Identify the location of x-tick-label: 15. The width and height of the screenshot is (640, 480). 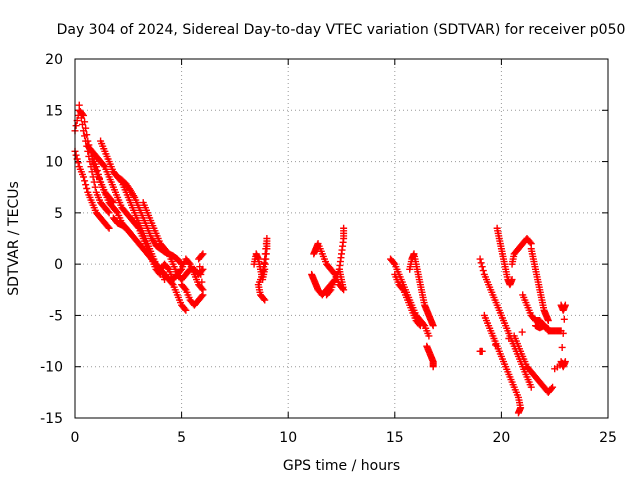
(395, 438).